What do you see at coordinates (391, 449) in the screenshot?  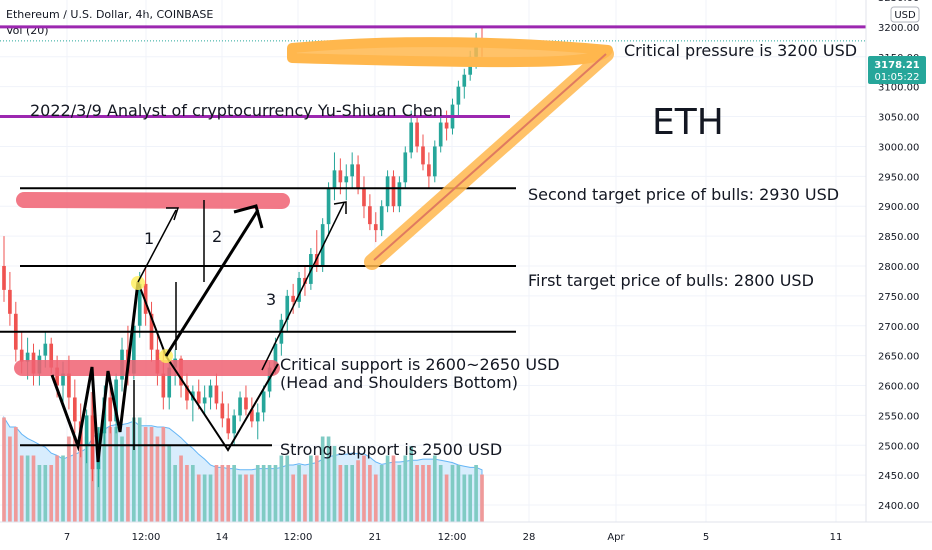 I see `strong-support-label: Strong support is 2500 USD` at bounding box center [391, 449].